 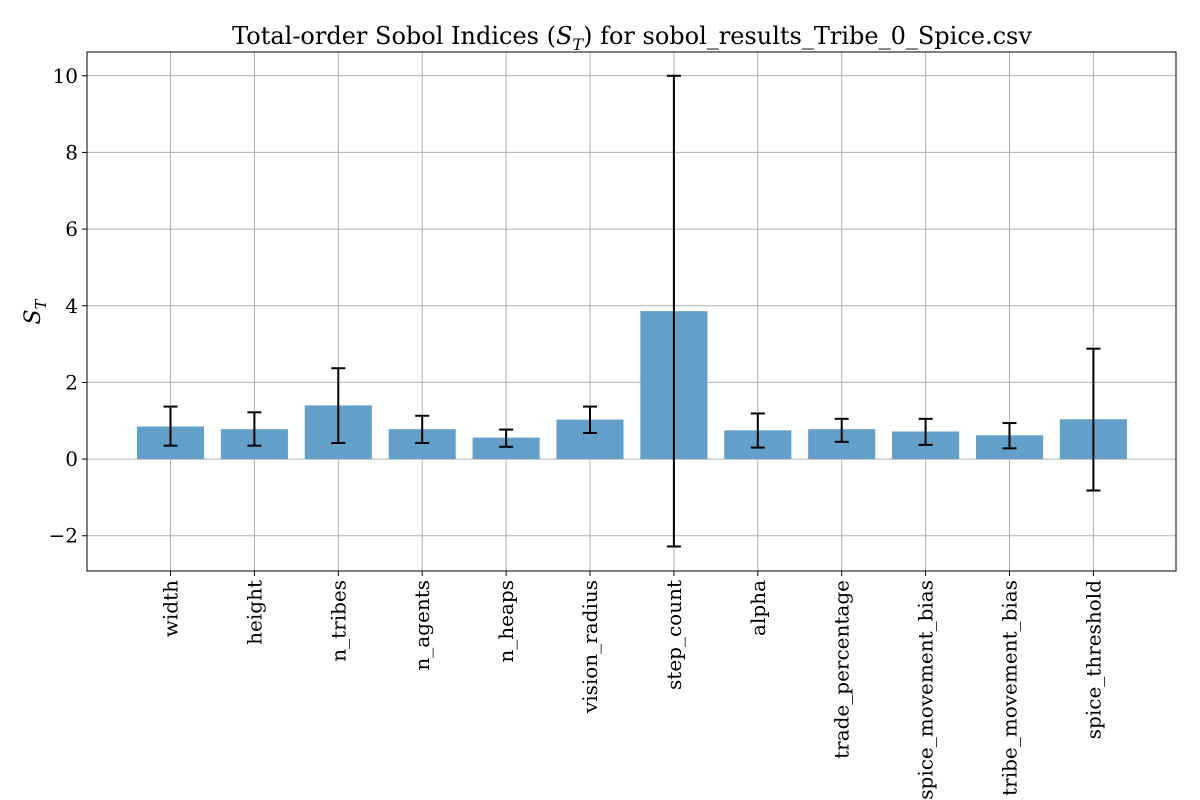 What do you see at coordinates (338, 405) in the screenshot?
I see `error-bar-n_tribes` at bounding box center [338, 405].